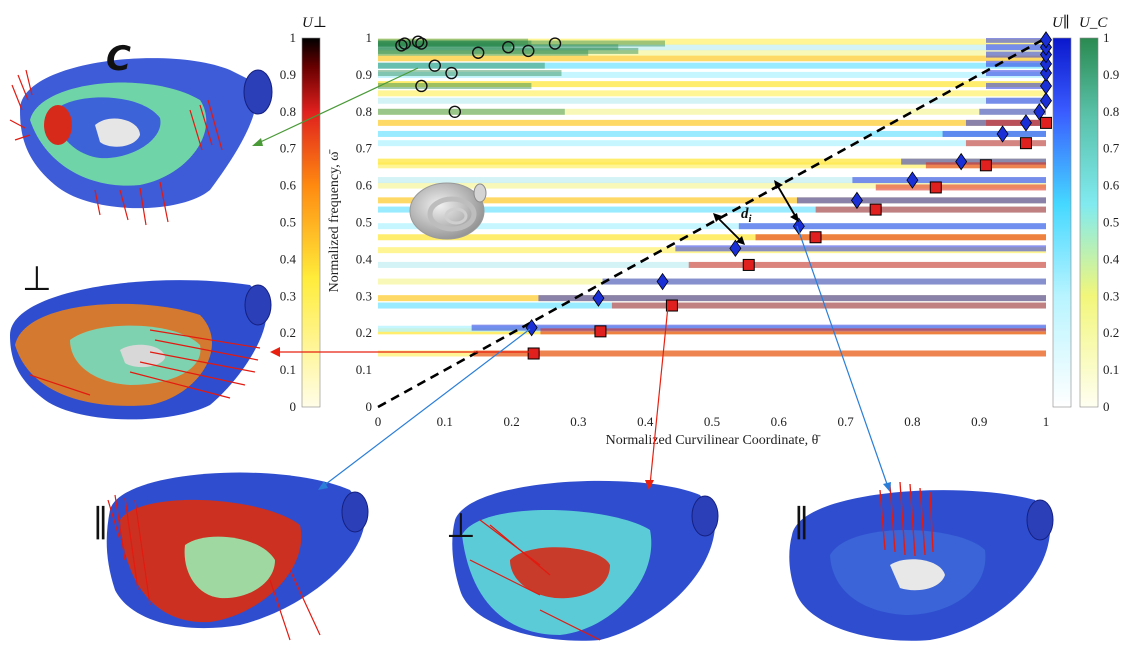  Describe the element at coordinates (1111, 222) in the screenshot. I see `colorbar-uc-ticks: 0 0.1 0.2 0.3 0.4 0.5 0.6 0.7 0.8 0.9 1` at that location.